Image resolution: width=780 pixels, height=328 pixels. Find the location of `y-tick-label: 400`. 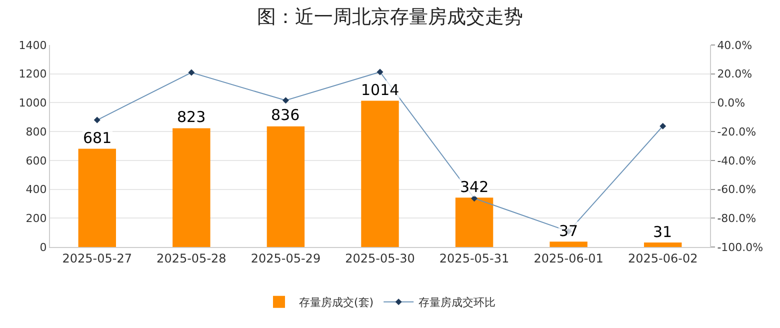

y-tick-label: 400 is located at coordinates (36, 189).